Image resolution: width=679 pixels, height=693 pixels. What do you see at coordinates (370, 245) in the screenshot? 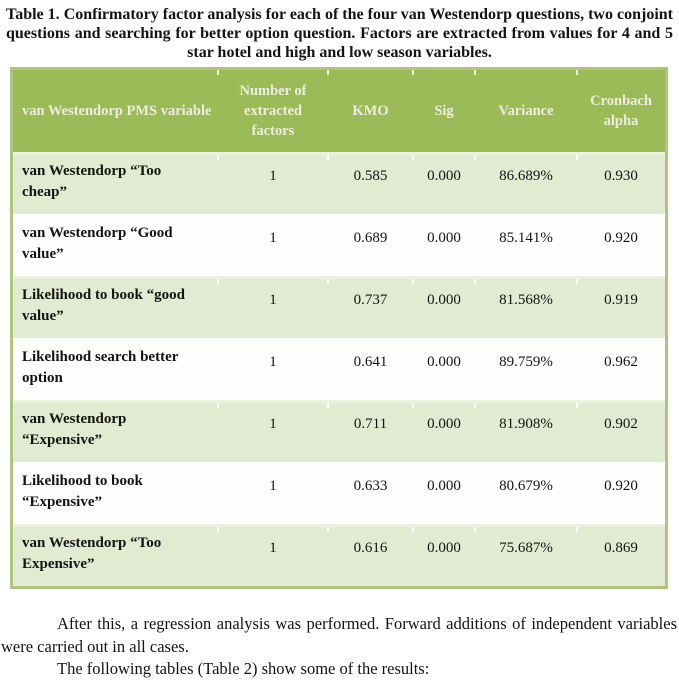
I see `cell-kmo: 0.689` at bounding box center [370, 245].